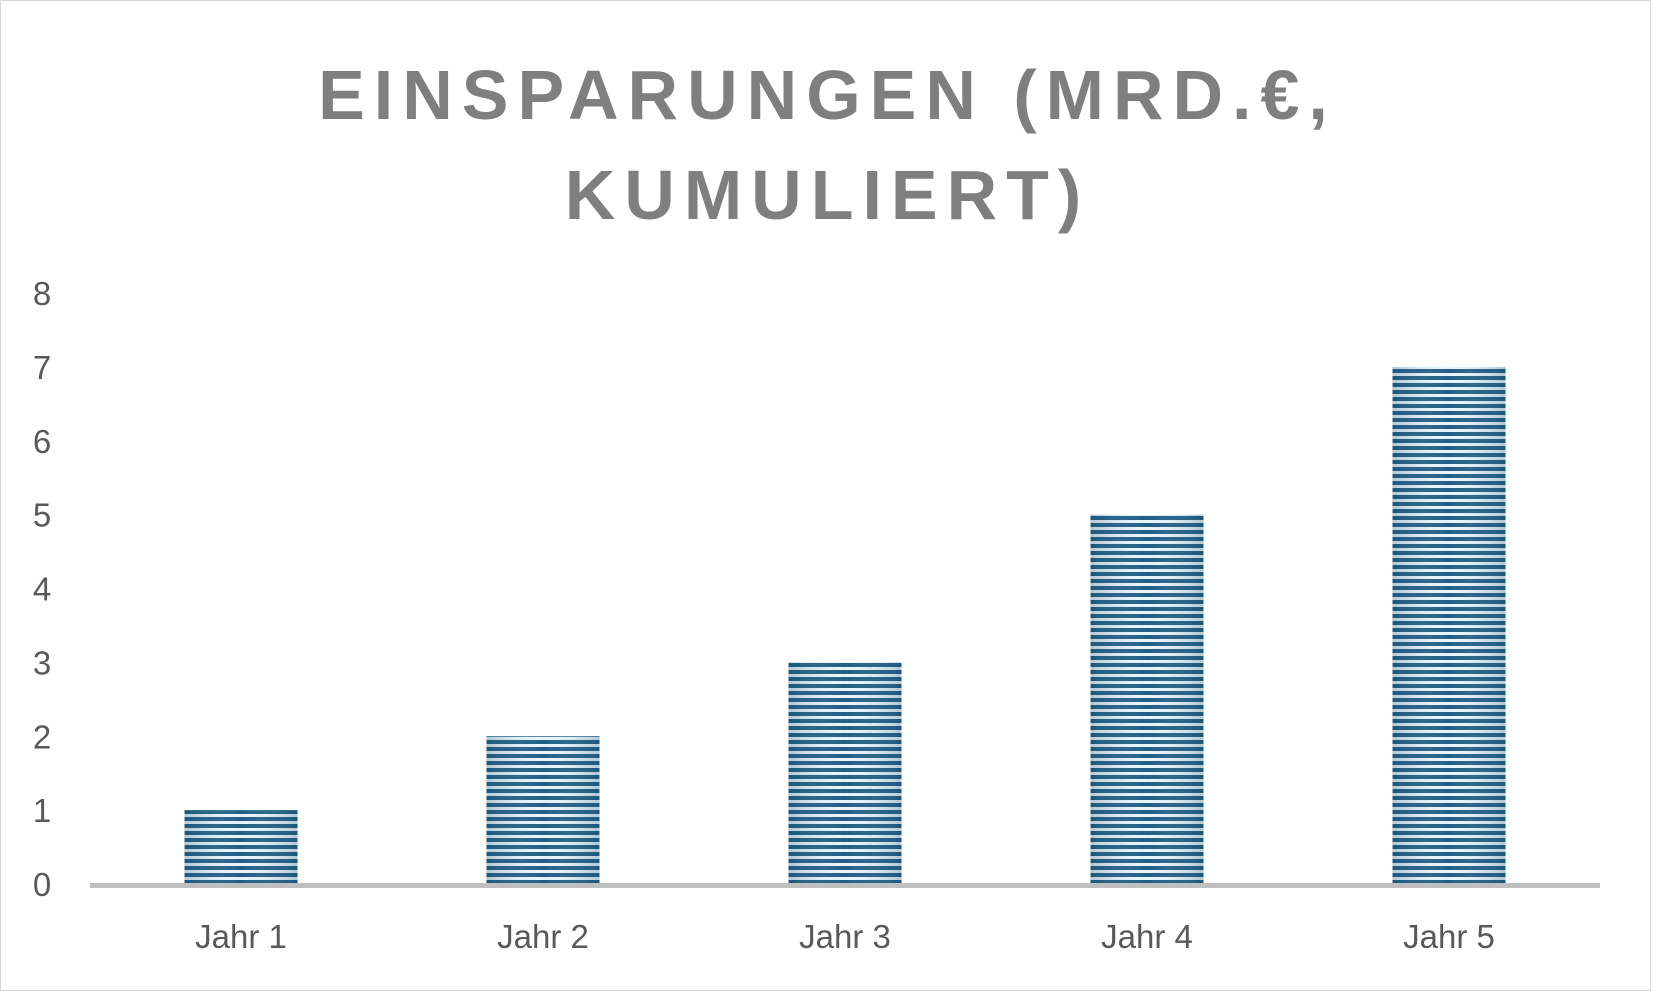  What do you see at coordinates (42, 662) in the screenshot?
I see `y-tick-label: 3` at bounding box center [42, 662].